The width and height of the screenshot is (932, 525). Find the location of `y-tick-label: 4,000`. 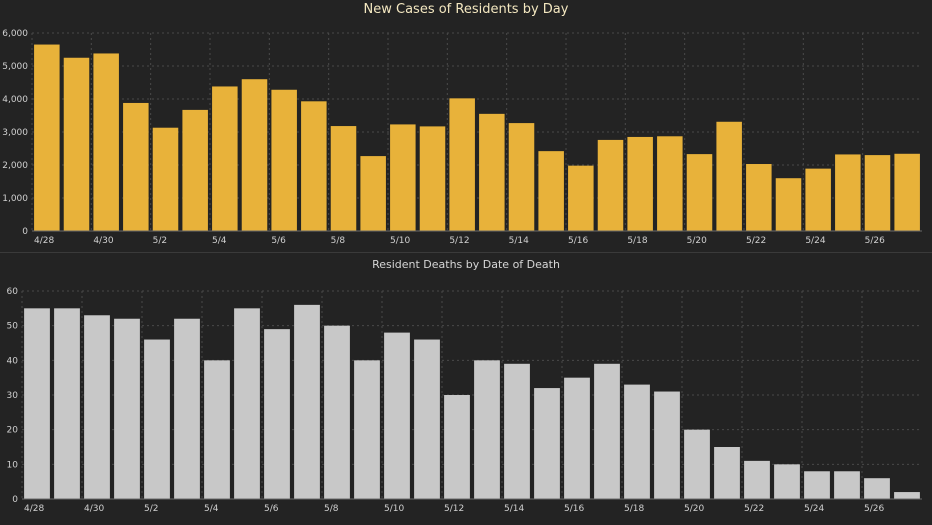

y-tick-label: 4,000 is located at coordinates (15, 100).